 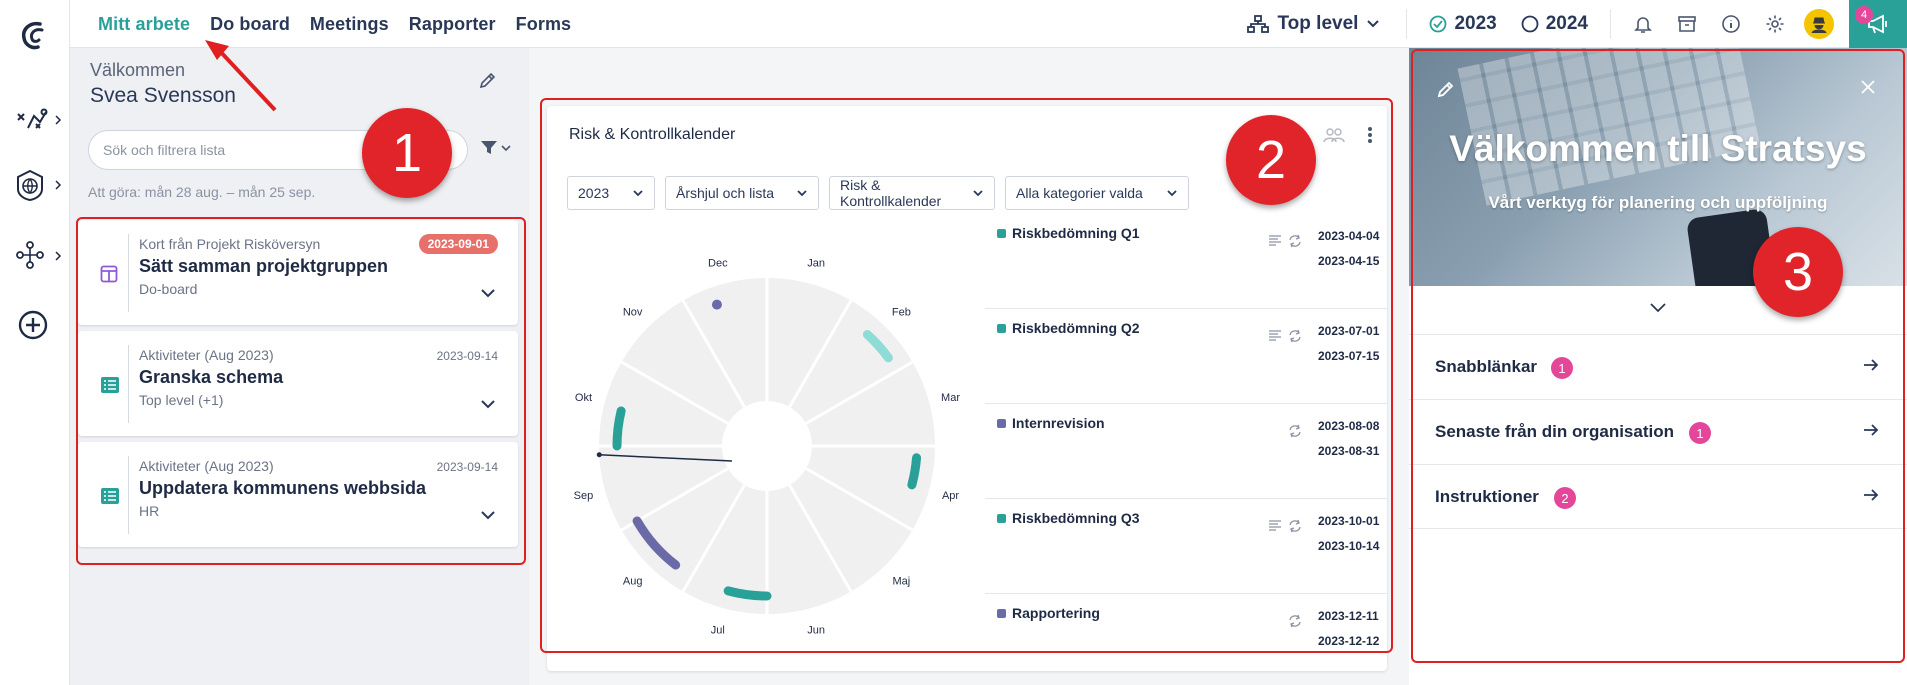 I want to click on stratsys-logo-icon, so click(x=34, y=37).